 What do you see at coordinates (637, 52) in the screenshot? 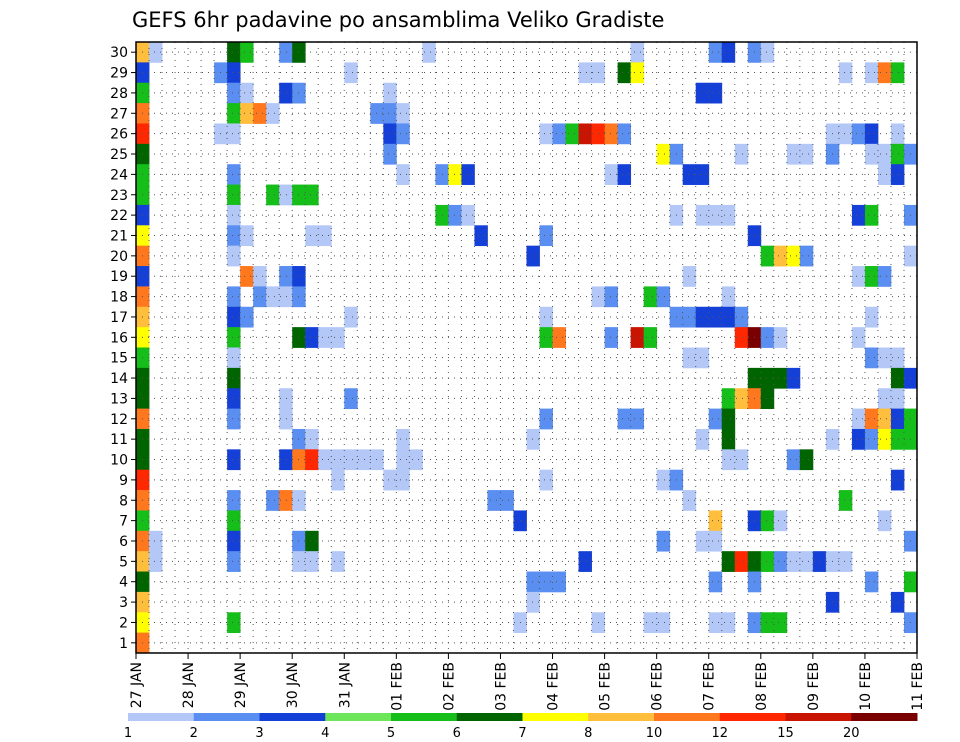
I see `cell-m30-s38` at bounding box center [637, 52].